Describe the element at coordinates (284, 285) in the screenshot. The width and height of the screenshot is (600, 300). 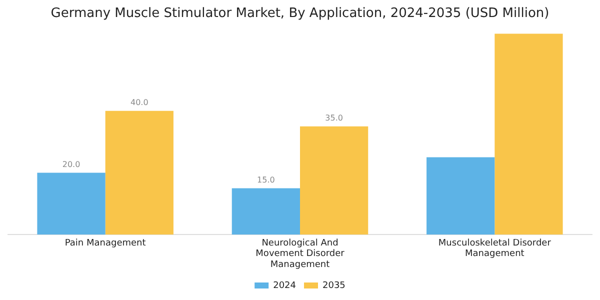
I see `legend-label: 2024` at that location.